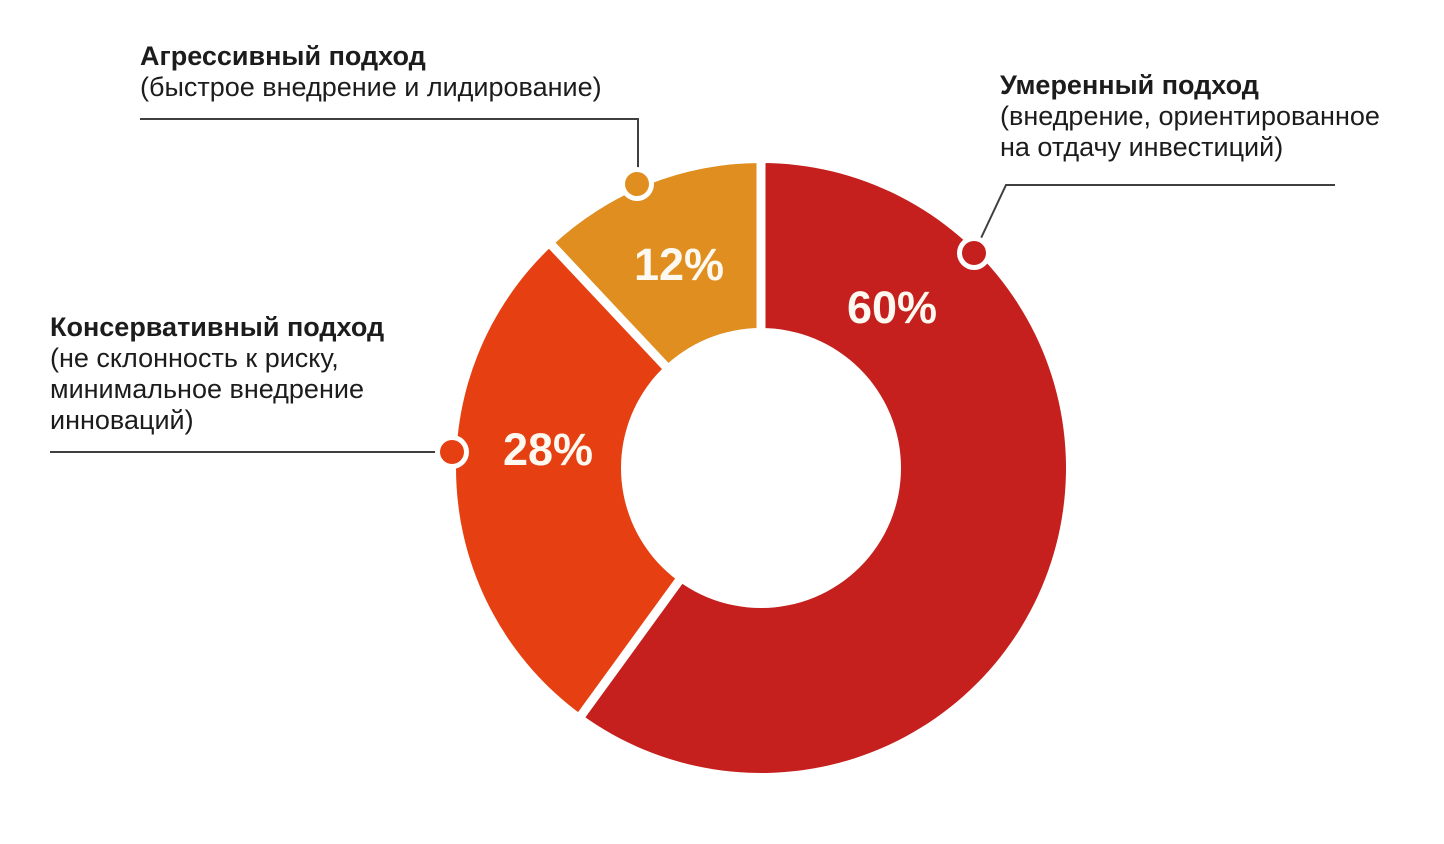  I want to click on value-label-moderate: 60%, so click(892, 307).